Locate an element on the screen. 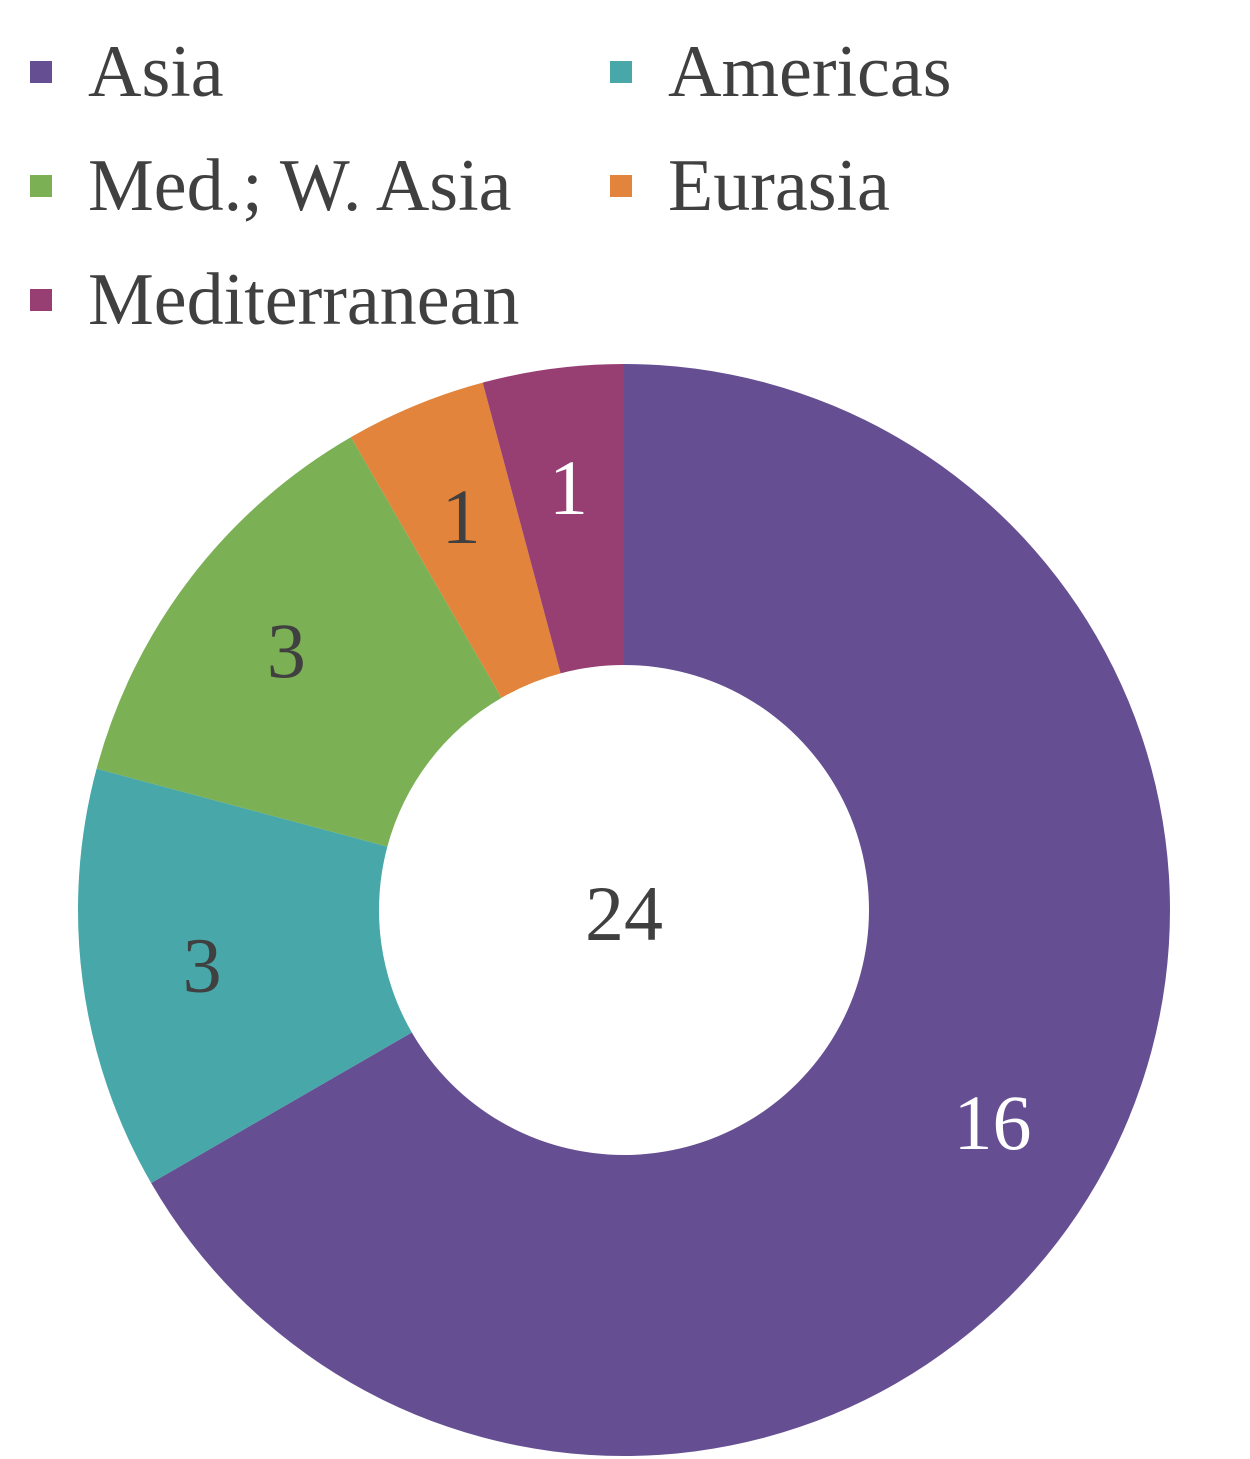  data-label-asia: 16 is located at coordinates (992, 1122).